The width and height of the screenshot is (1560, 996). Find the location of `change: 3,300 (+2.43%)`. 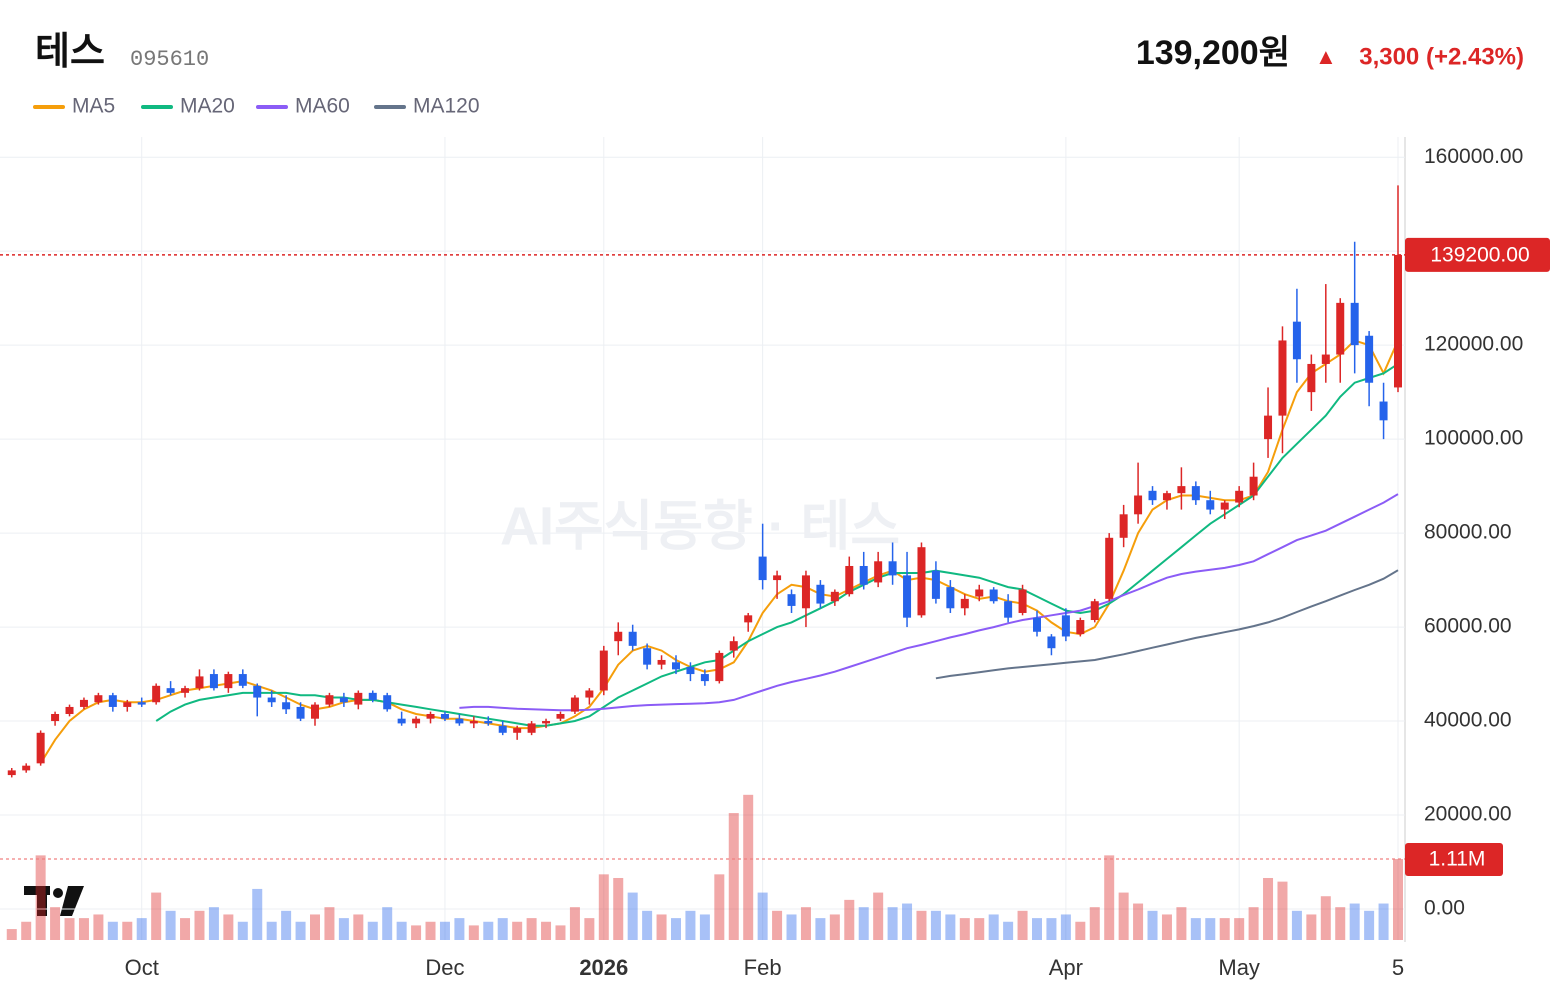

change: 3,300 (+2.43%) is located at coordinates (1441, 56).